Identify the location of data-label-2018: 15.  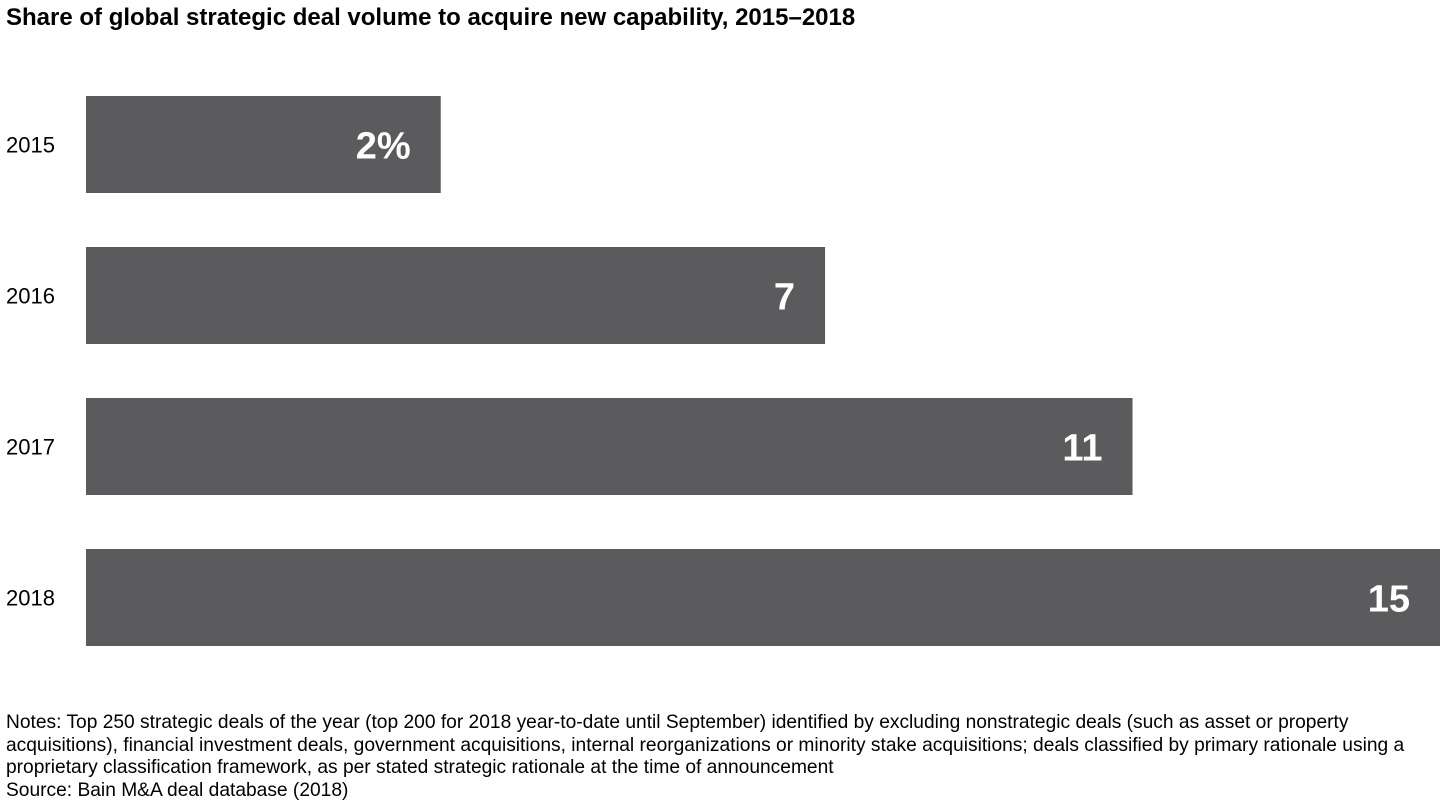
(1389, 600).